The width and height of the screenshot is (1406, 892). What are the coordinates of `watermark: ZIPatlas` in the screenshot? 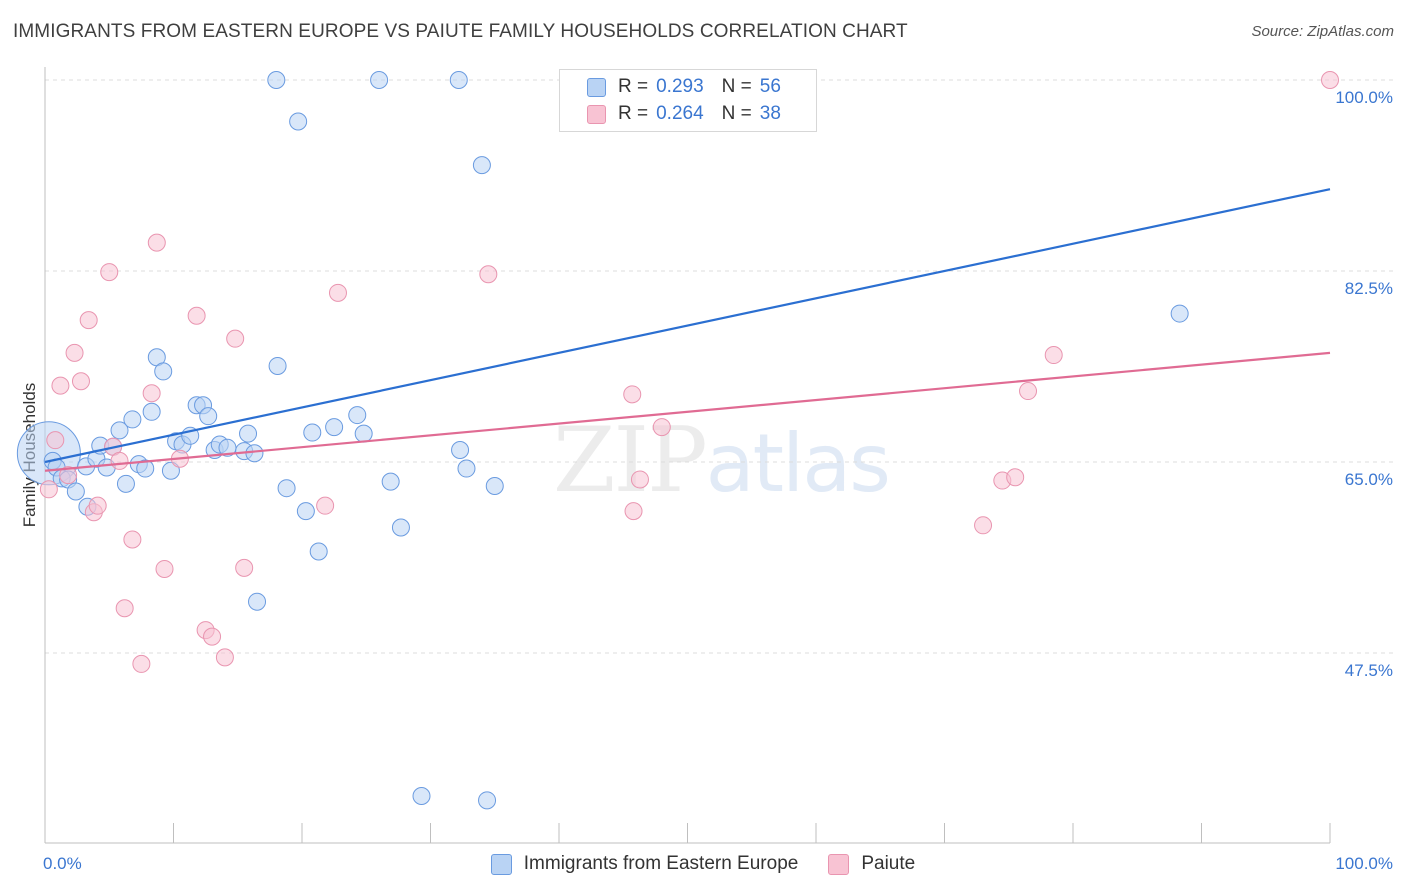 It's located at (722, 460).